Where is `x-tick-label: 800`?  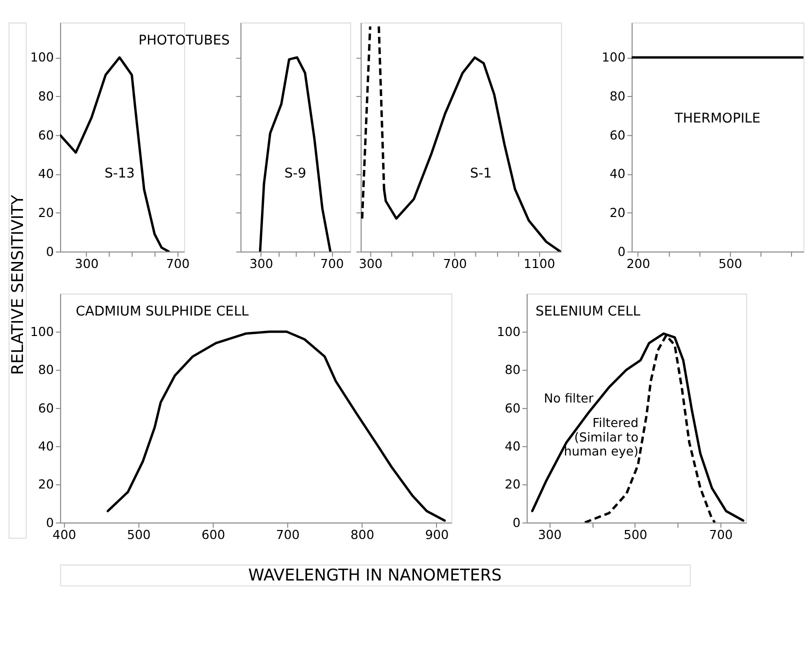
x-tick-label: 800 is located at coordinates (362, 534).